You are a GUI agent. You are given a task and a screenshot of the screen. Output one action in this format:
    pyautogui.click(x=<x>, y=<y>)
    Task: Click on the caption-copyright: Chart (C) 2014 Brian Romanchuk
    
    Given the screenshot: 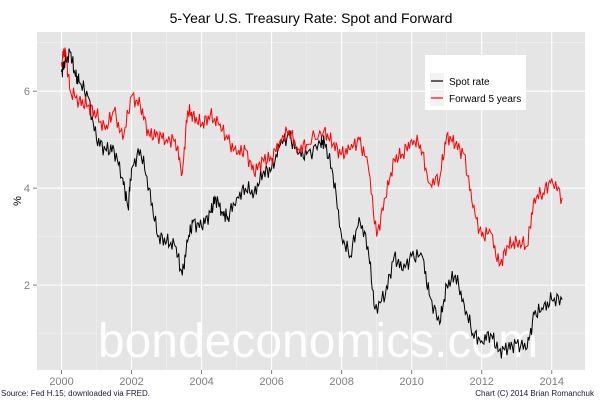 What is the action you would take?
    pyautogui.click(x=535, y=393)
    